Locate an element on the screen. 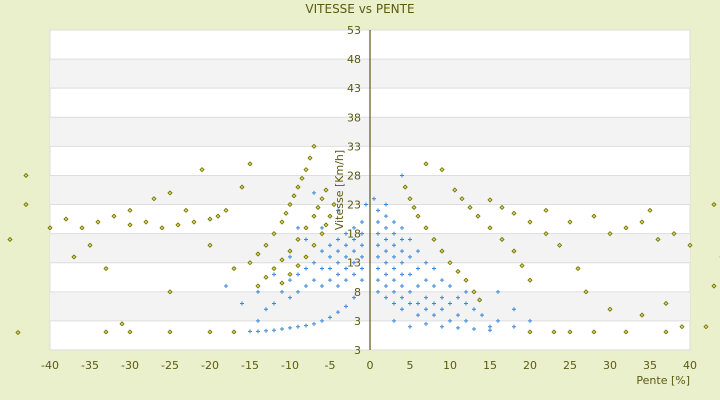 Image resolution: width=720 pixels, height=400 pixels. y-tick-label: 38 is located at coordinates (354, 117).